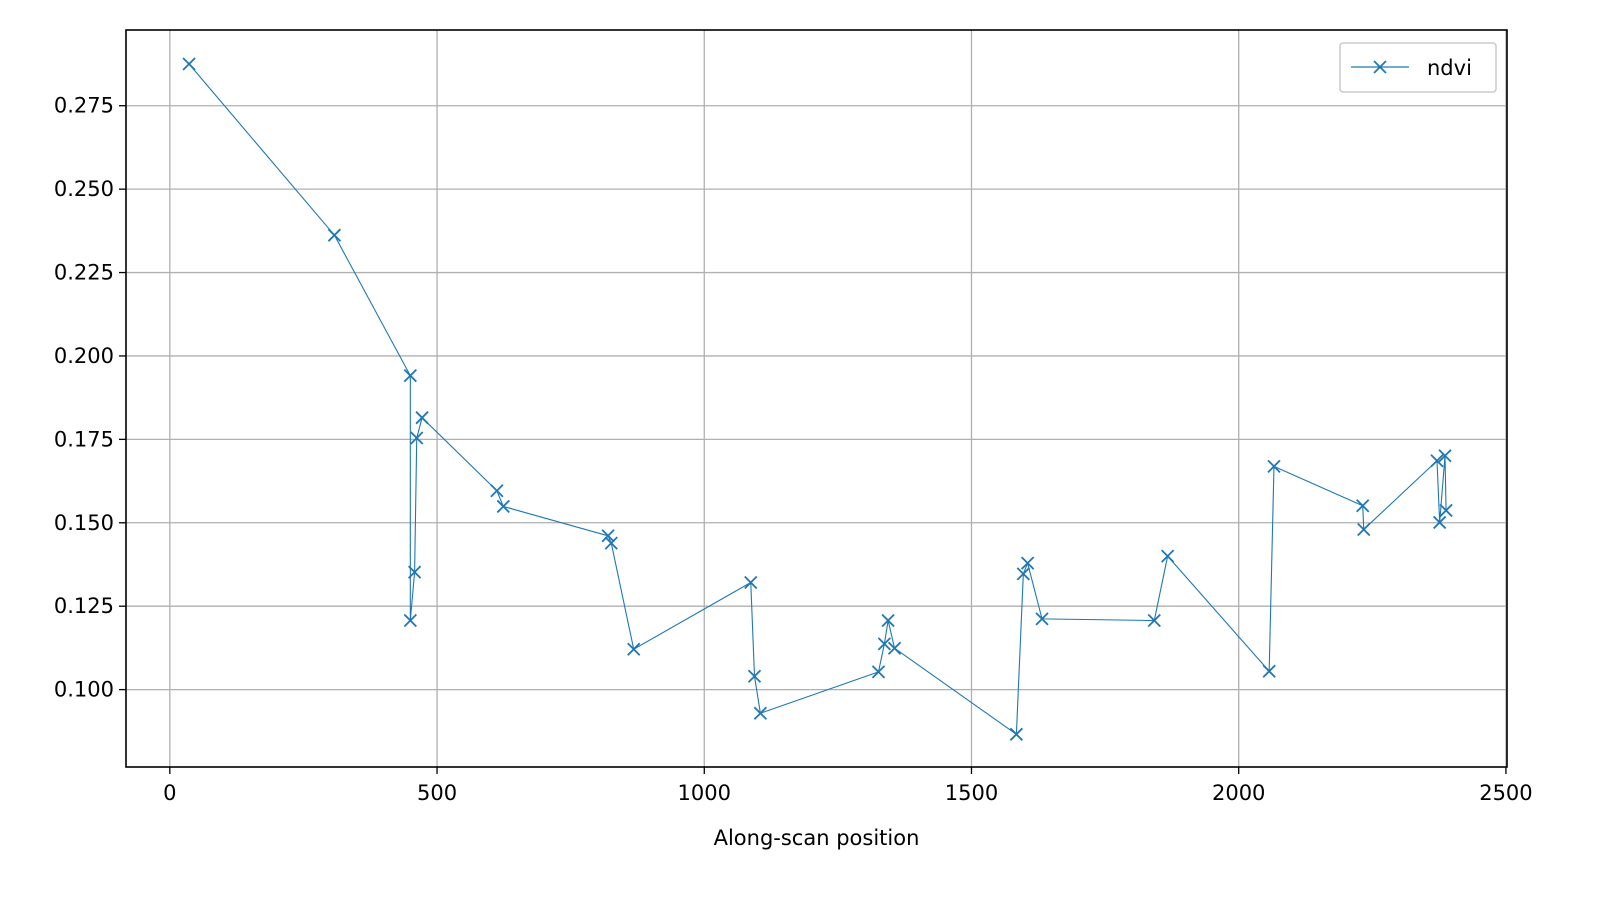  Describe the element at coordinates (84, 273) in the screenshot. I see `y-tick-label: 0.225` at that location.